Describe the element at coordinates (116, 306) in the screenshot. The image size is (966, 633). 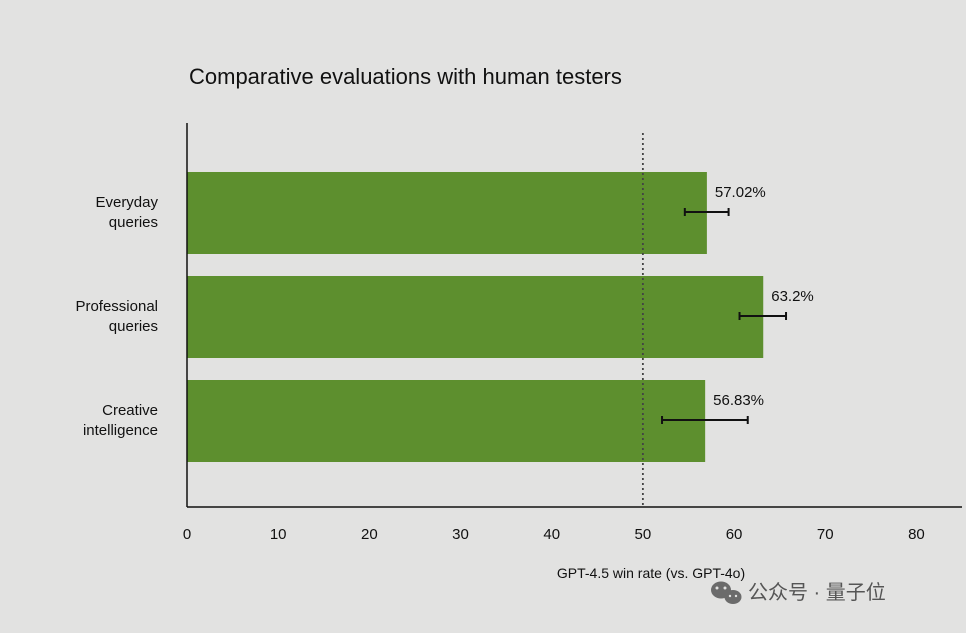
I see `category-label-line: Professional` at that location.